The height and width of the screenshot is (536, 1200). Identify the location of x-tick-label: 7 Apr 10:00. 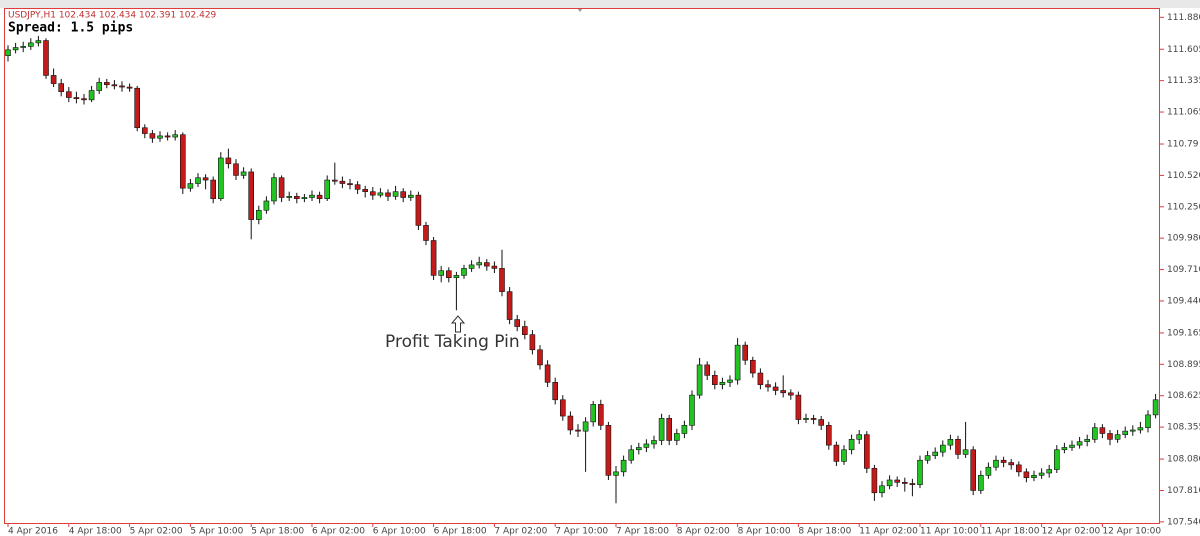
(581, 531).